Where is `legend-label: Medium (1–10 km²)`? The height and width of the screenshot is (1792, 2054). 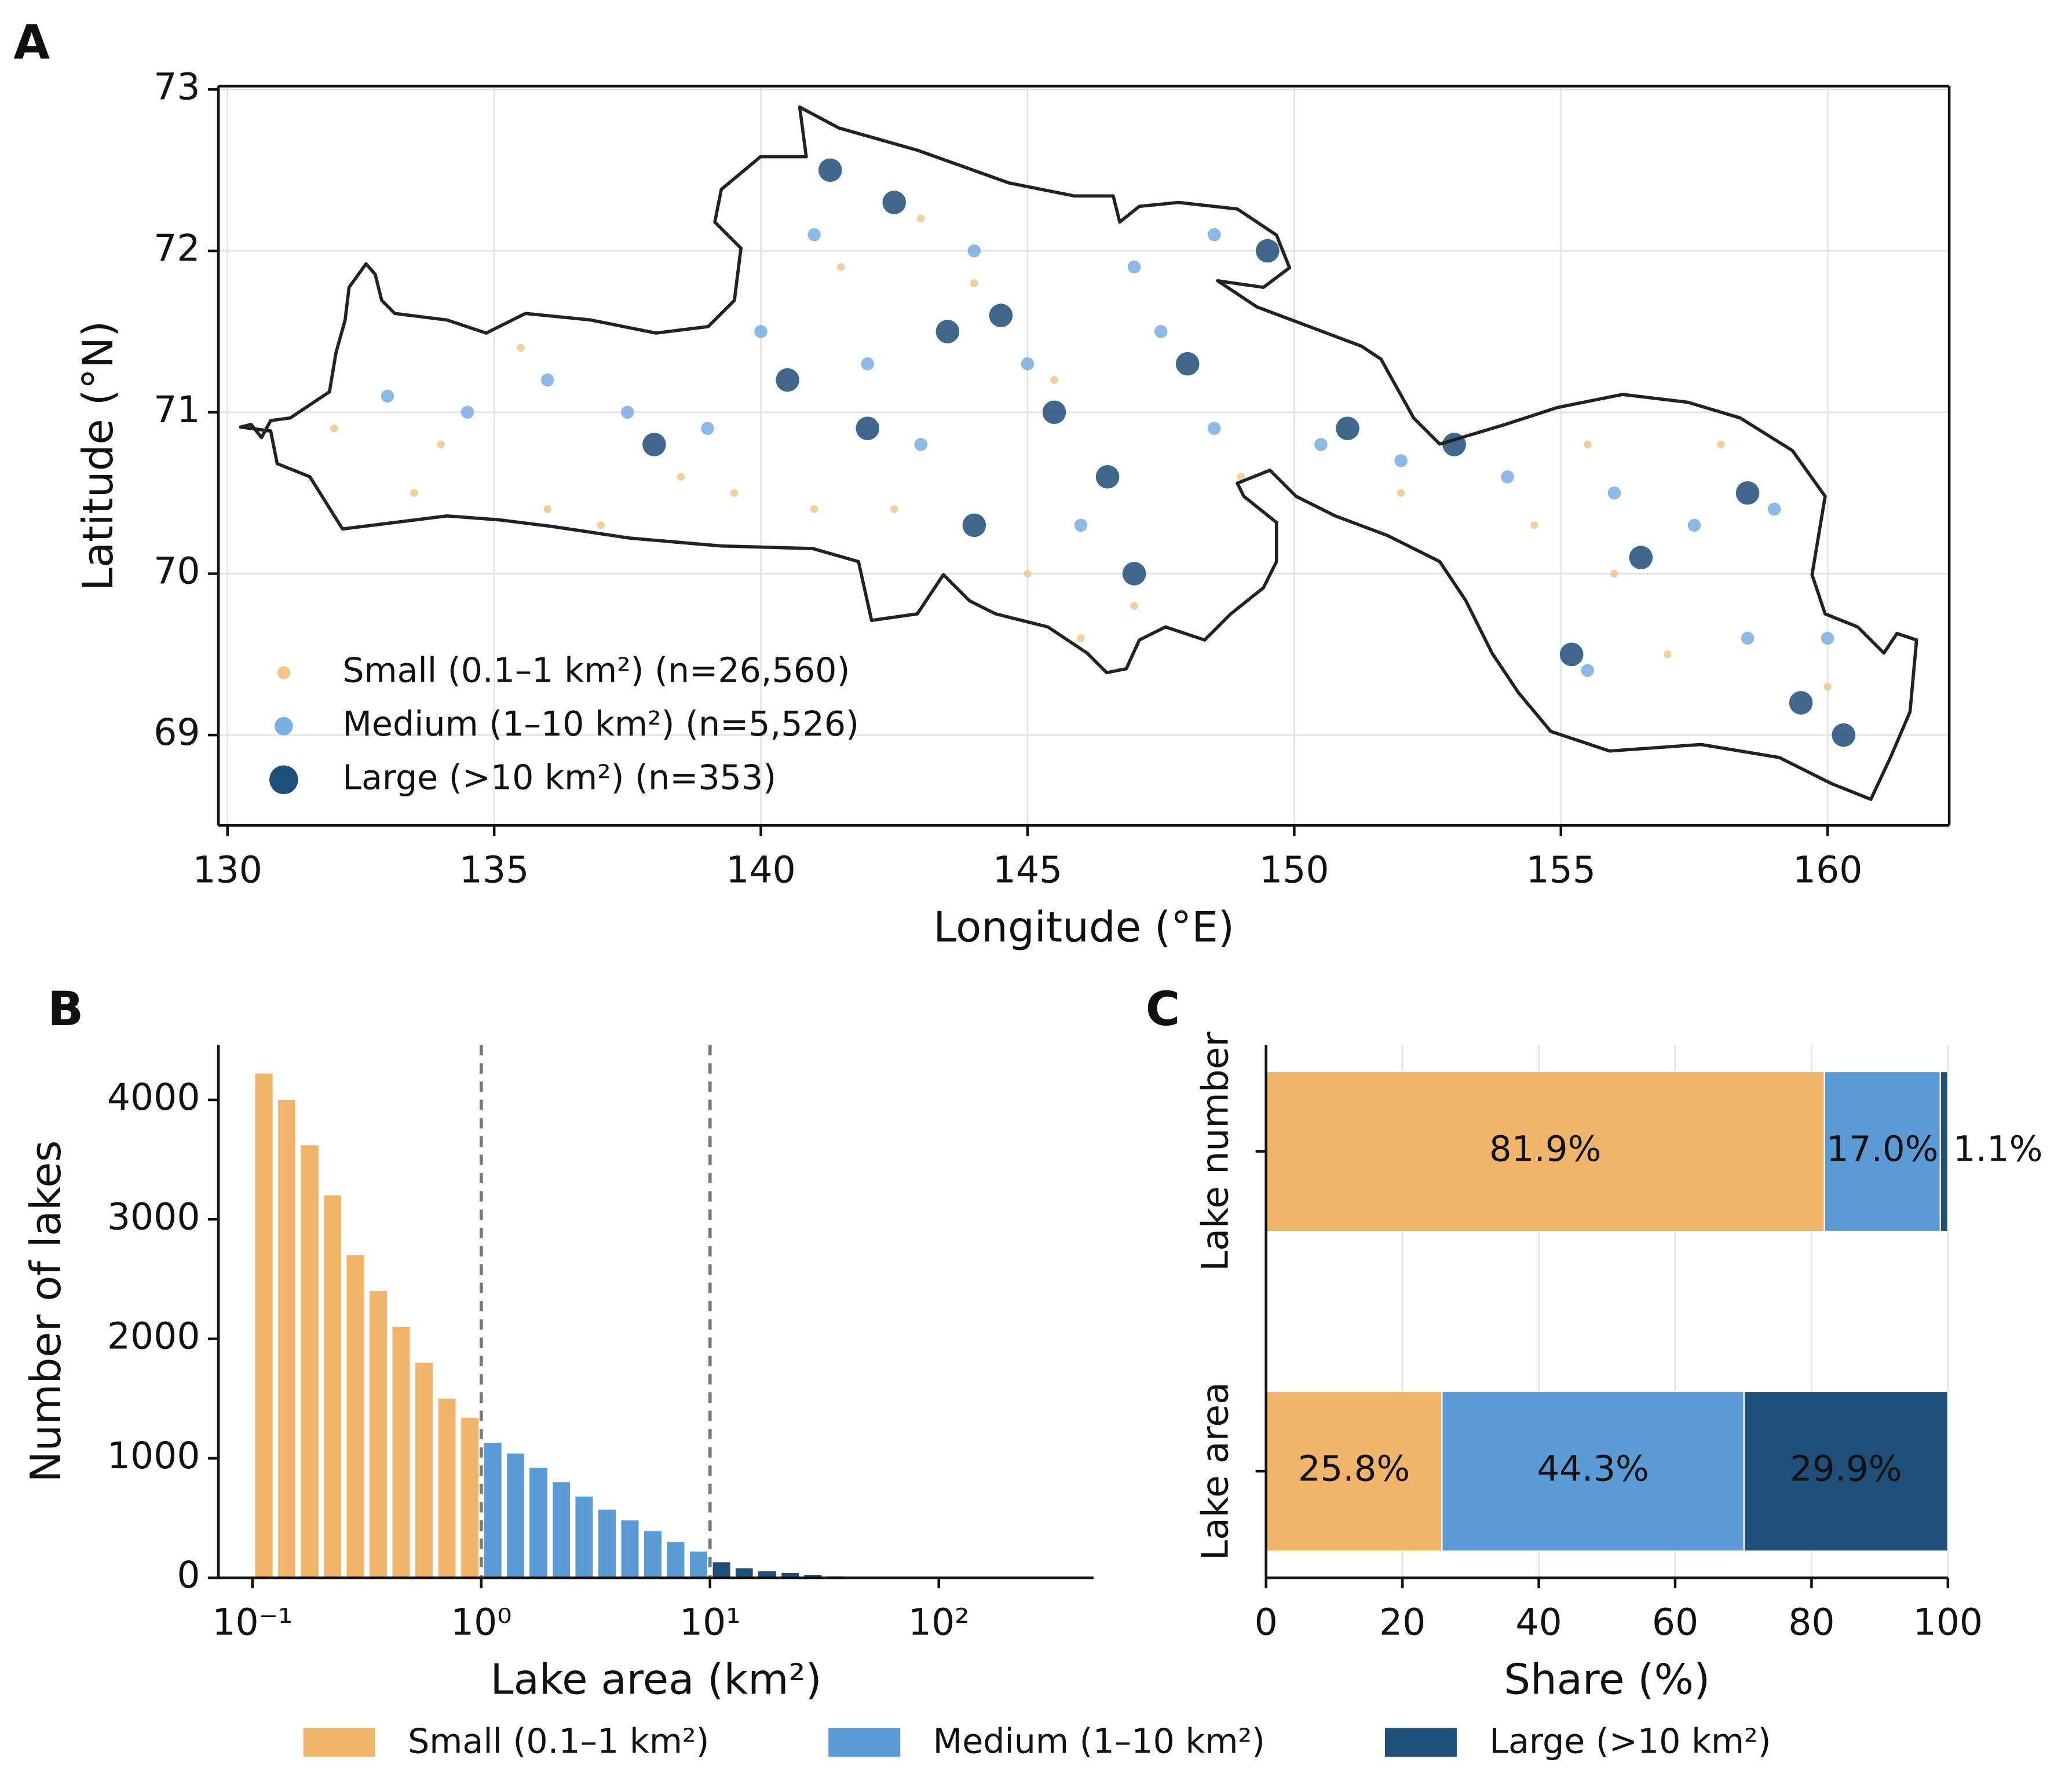 legend-label: Medium (1–10 km²) is located at coordinates (1099, 1742).